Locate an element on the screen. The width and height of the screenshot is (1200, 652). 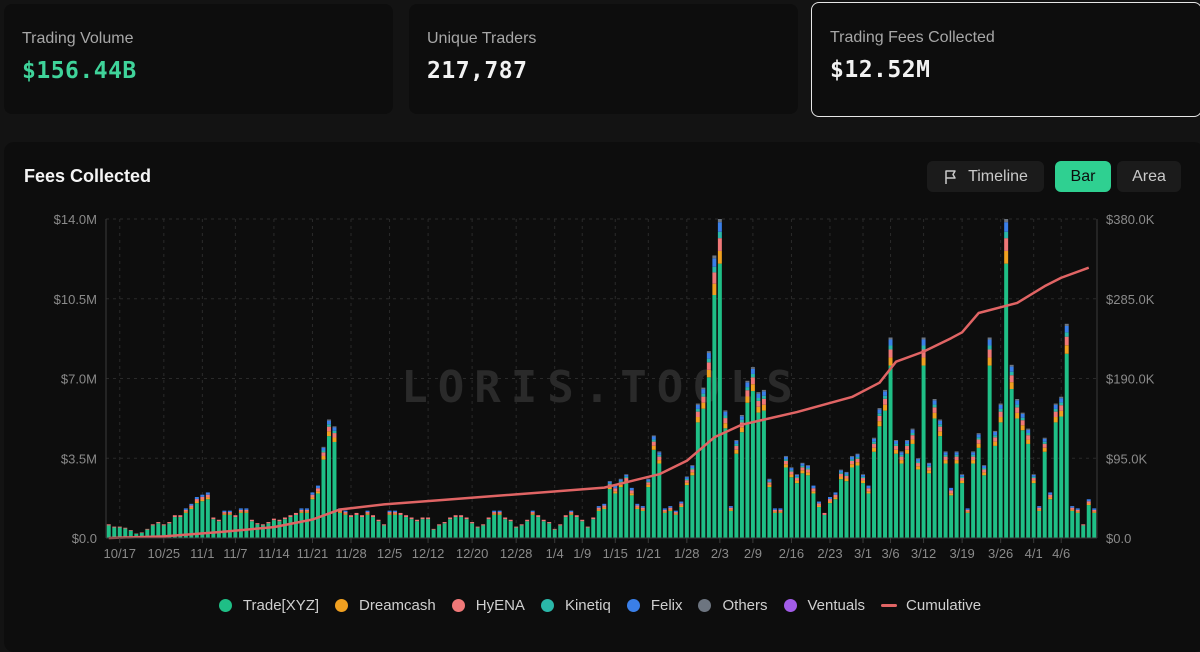
legend-others: Others is located at coordinates (732, 605).